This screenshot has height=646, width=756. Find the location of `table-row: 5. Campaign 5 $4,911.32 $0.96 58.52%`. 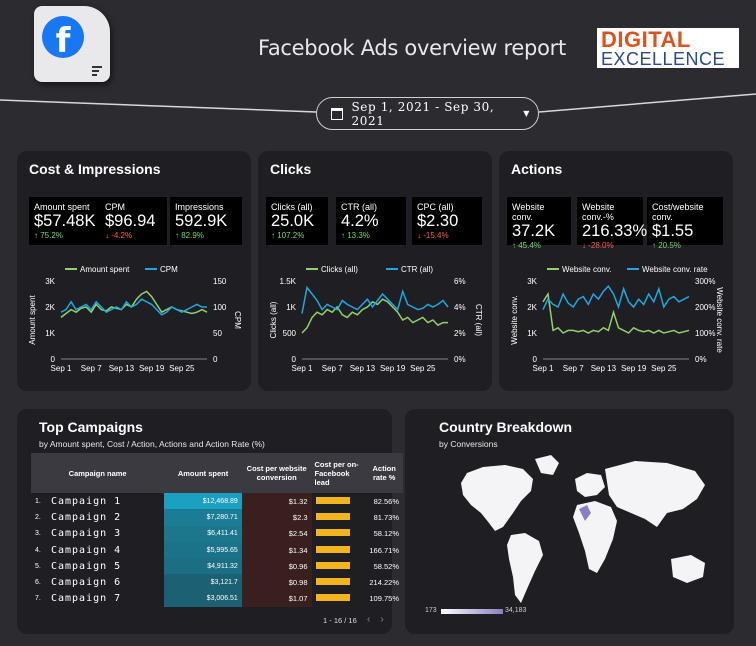

table-row: 5. Campaign 5 $4,911.32 $0.96 58.52% is located at coordinates (217, 566).